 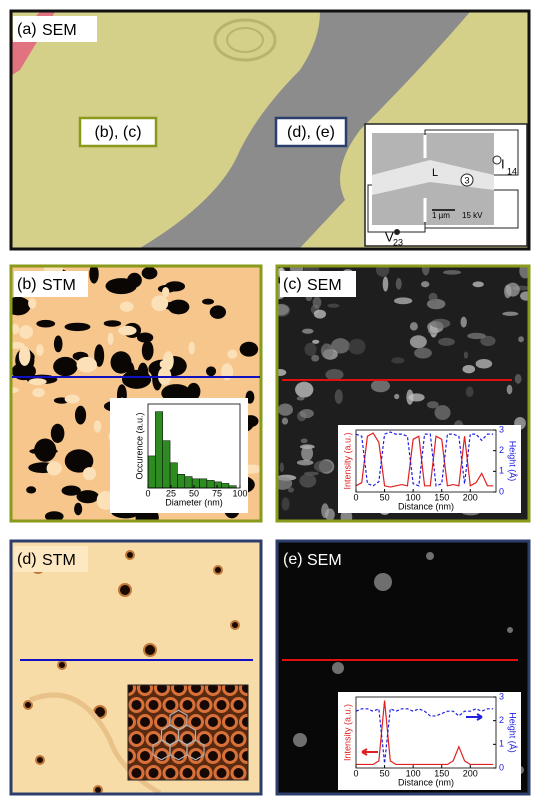 What do you see at coordinates (389, 236) in the screenshot?
I see `voltage-label: V` at bounding box center [389, 236].